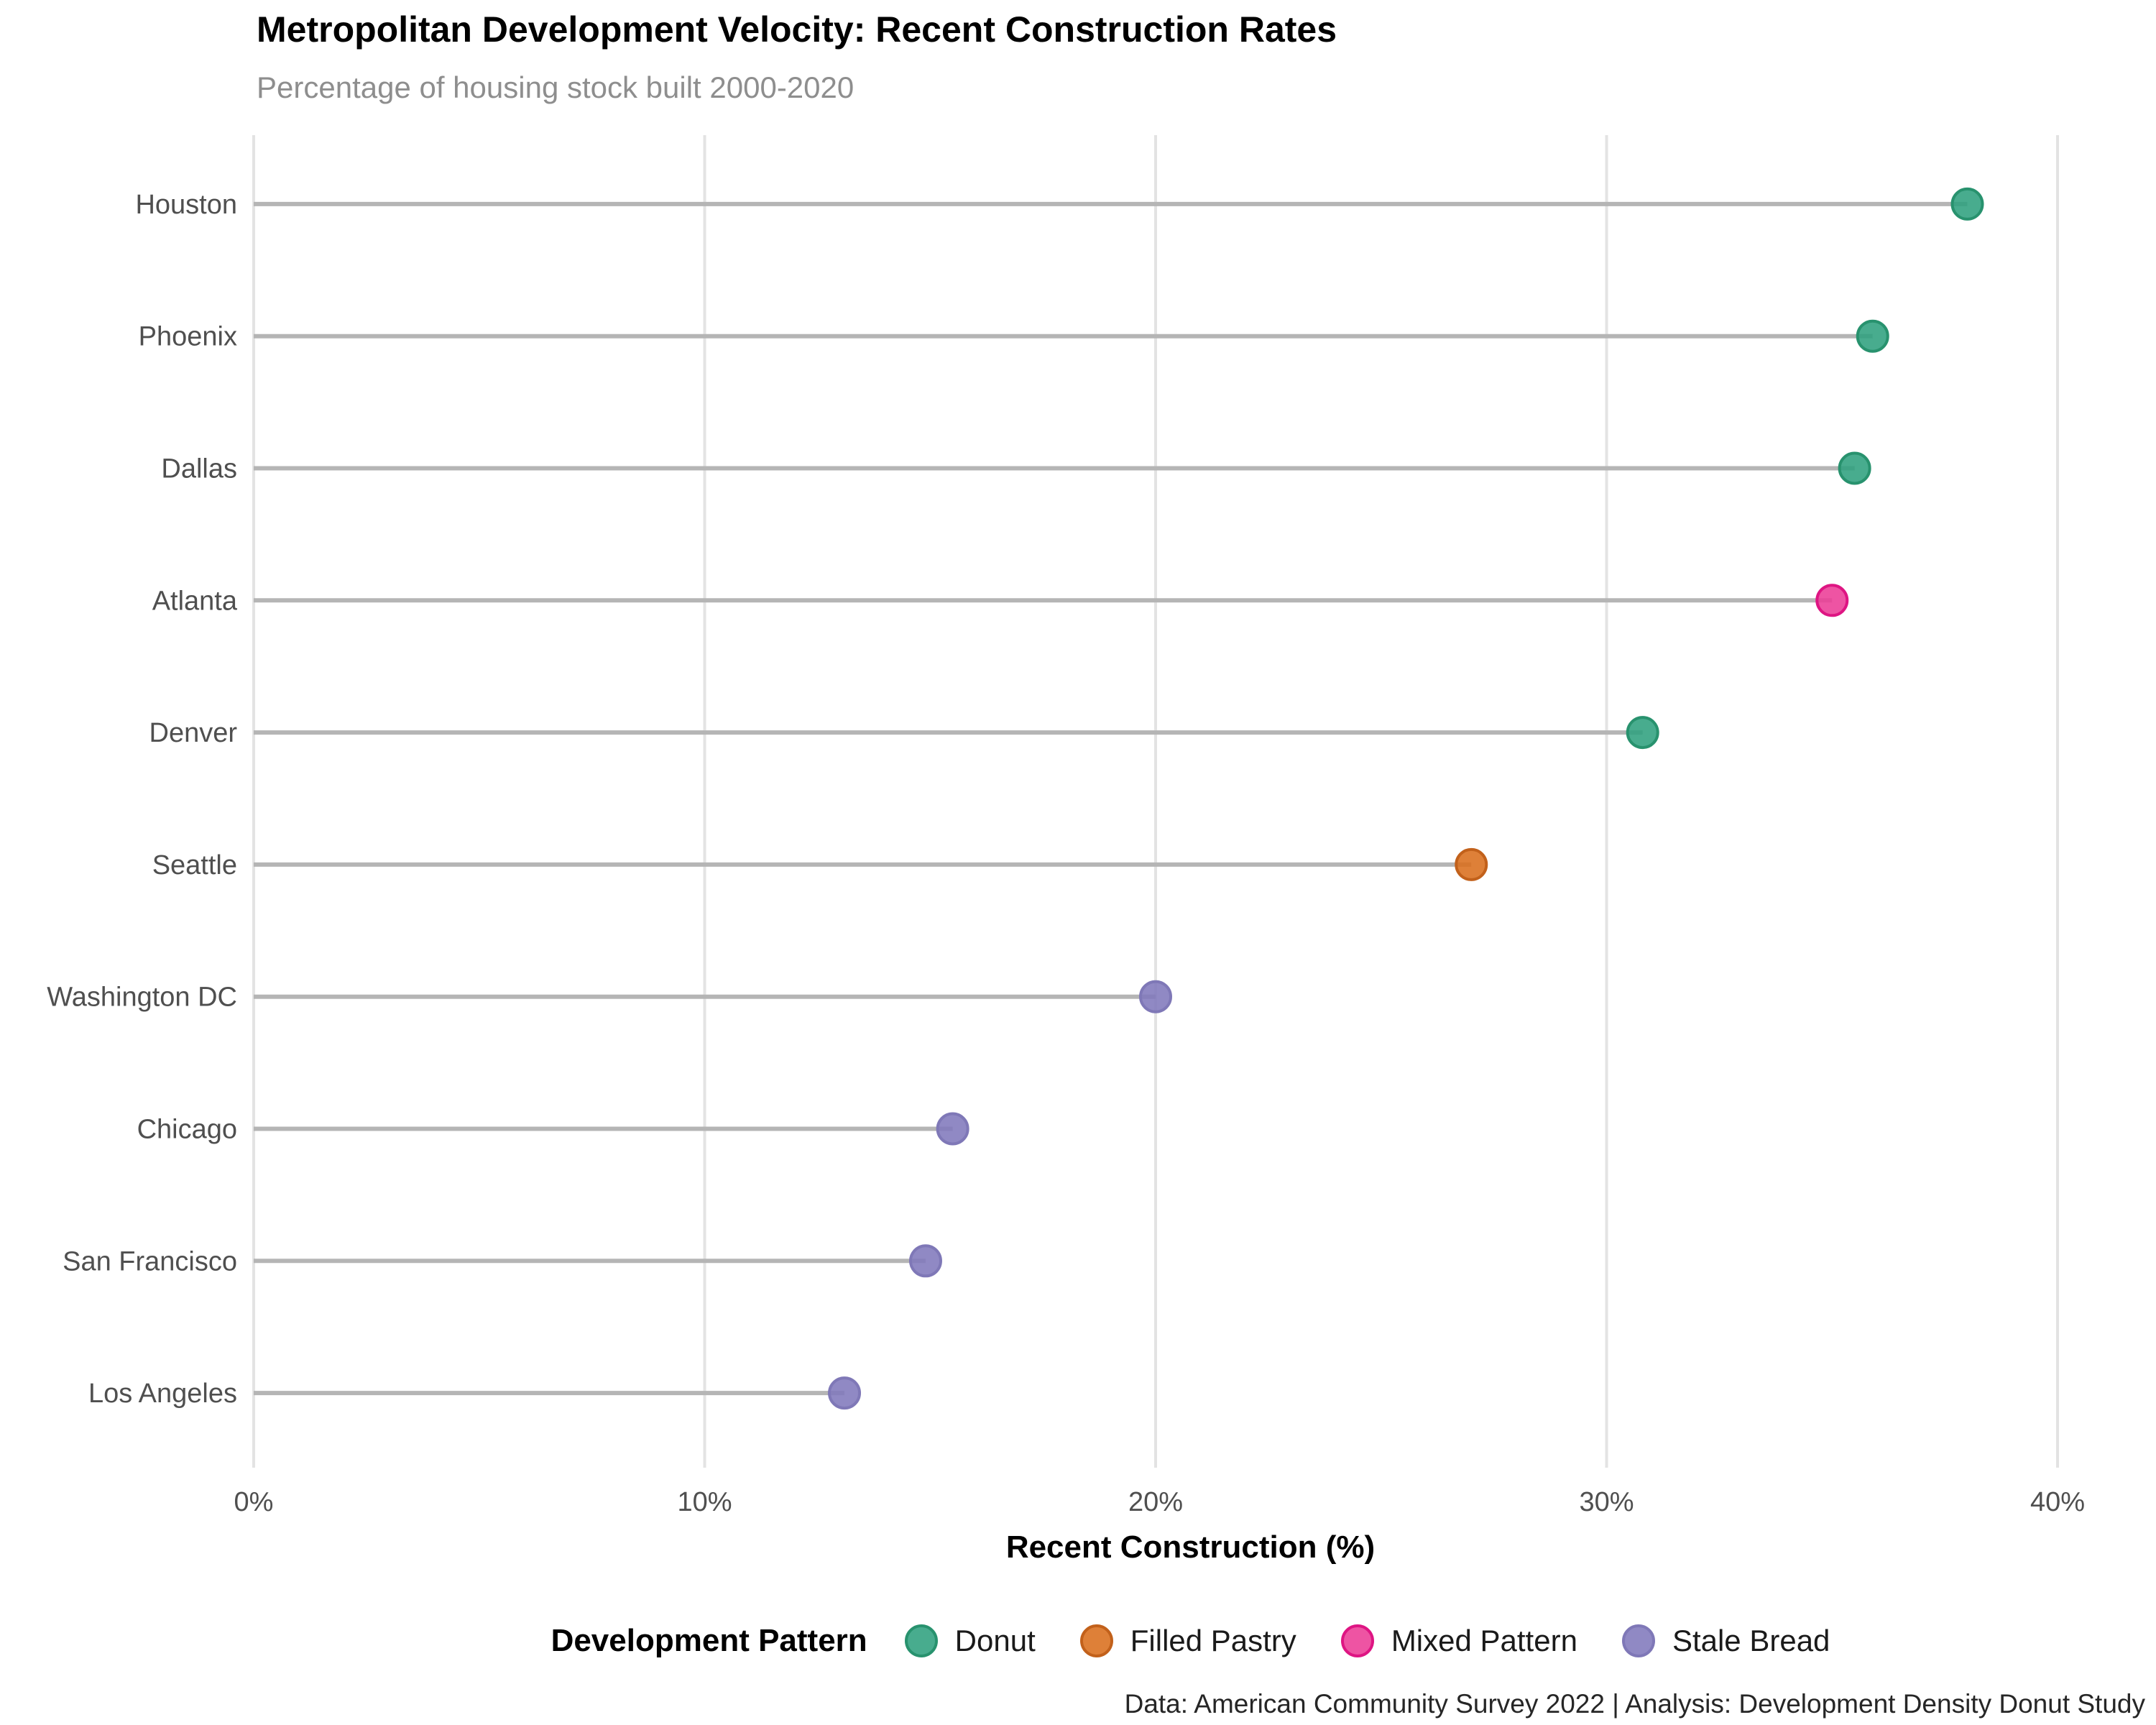 Image resolution: width=2156 pixels, height=1725 pixels. I want to click on legend-dot-stale-bread-icon, so click(1638, 1640).